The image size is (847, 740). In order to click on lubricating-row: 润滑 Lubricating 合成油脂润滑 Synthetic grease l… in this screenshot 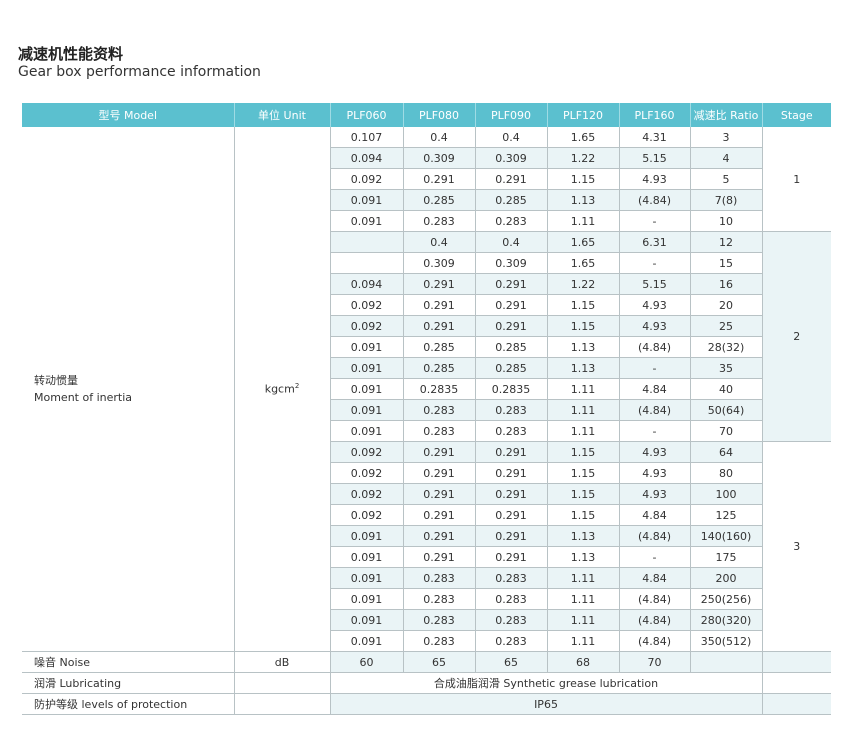, I will do `click(426, 683)`.